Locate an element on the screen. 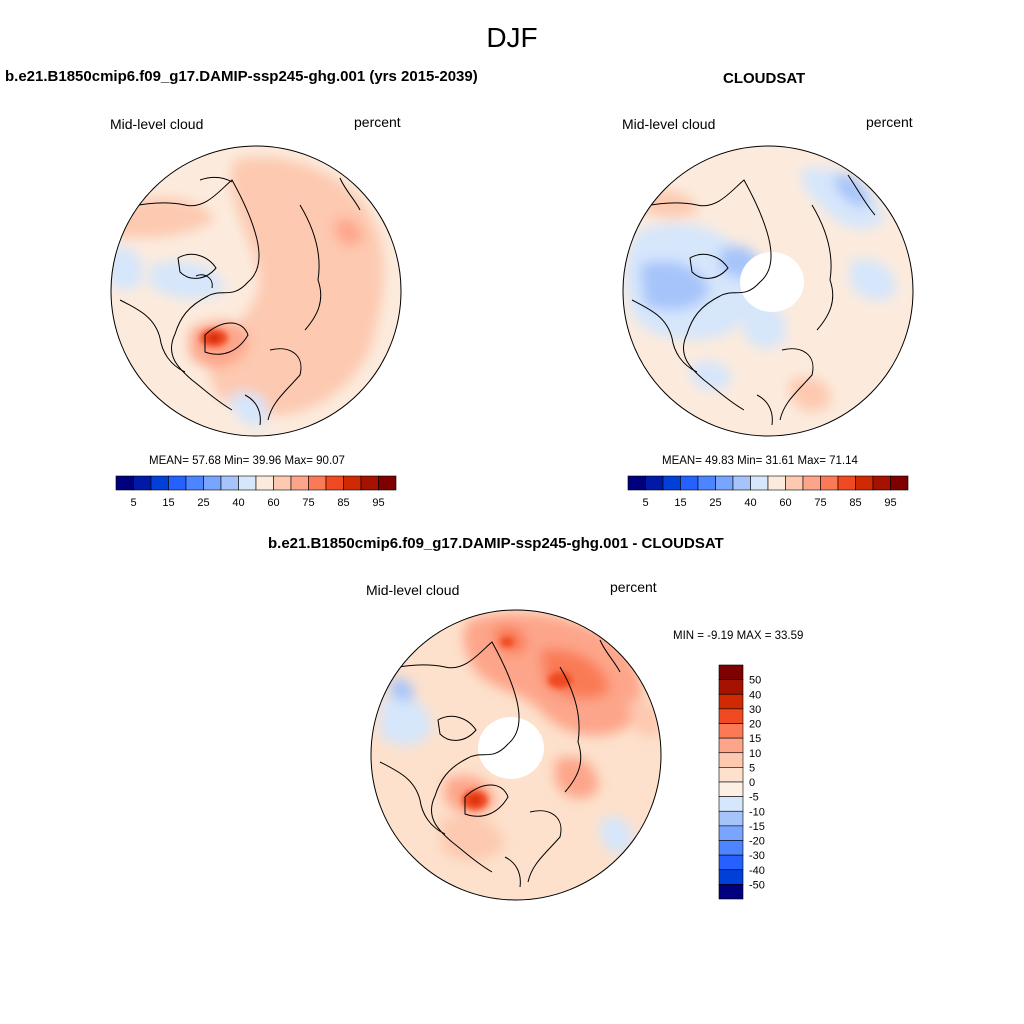  panel3-colorbar-tick-label: 10 is located at coordinates (755, 754).